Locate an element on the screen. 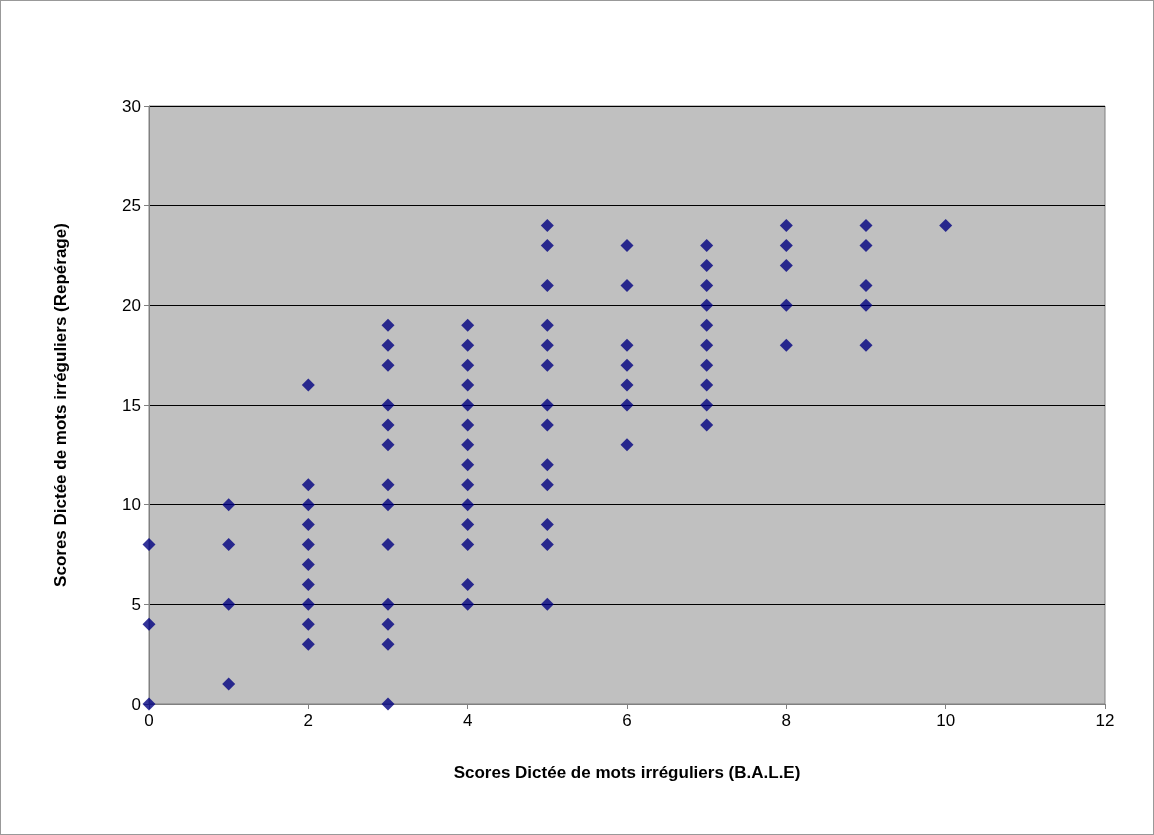  y-tick-label: 0 is located at coordinates (136, 704).